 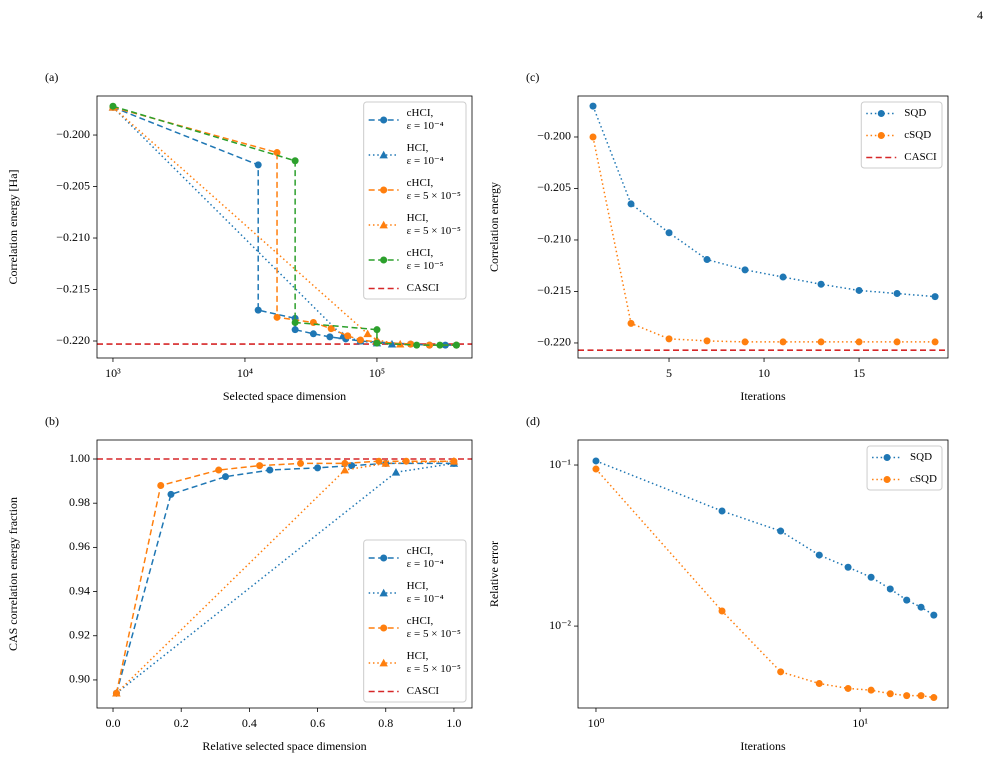 I want to click on x-axis-label: Selected space dimension, so click(x=284, y=396).